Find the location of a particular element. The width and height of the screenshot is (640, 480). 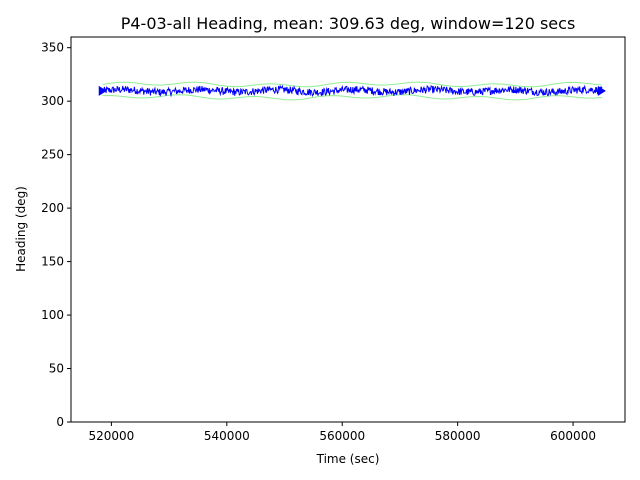

y-tick-label: 0 is located at coordinates (60, 422).